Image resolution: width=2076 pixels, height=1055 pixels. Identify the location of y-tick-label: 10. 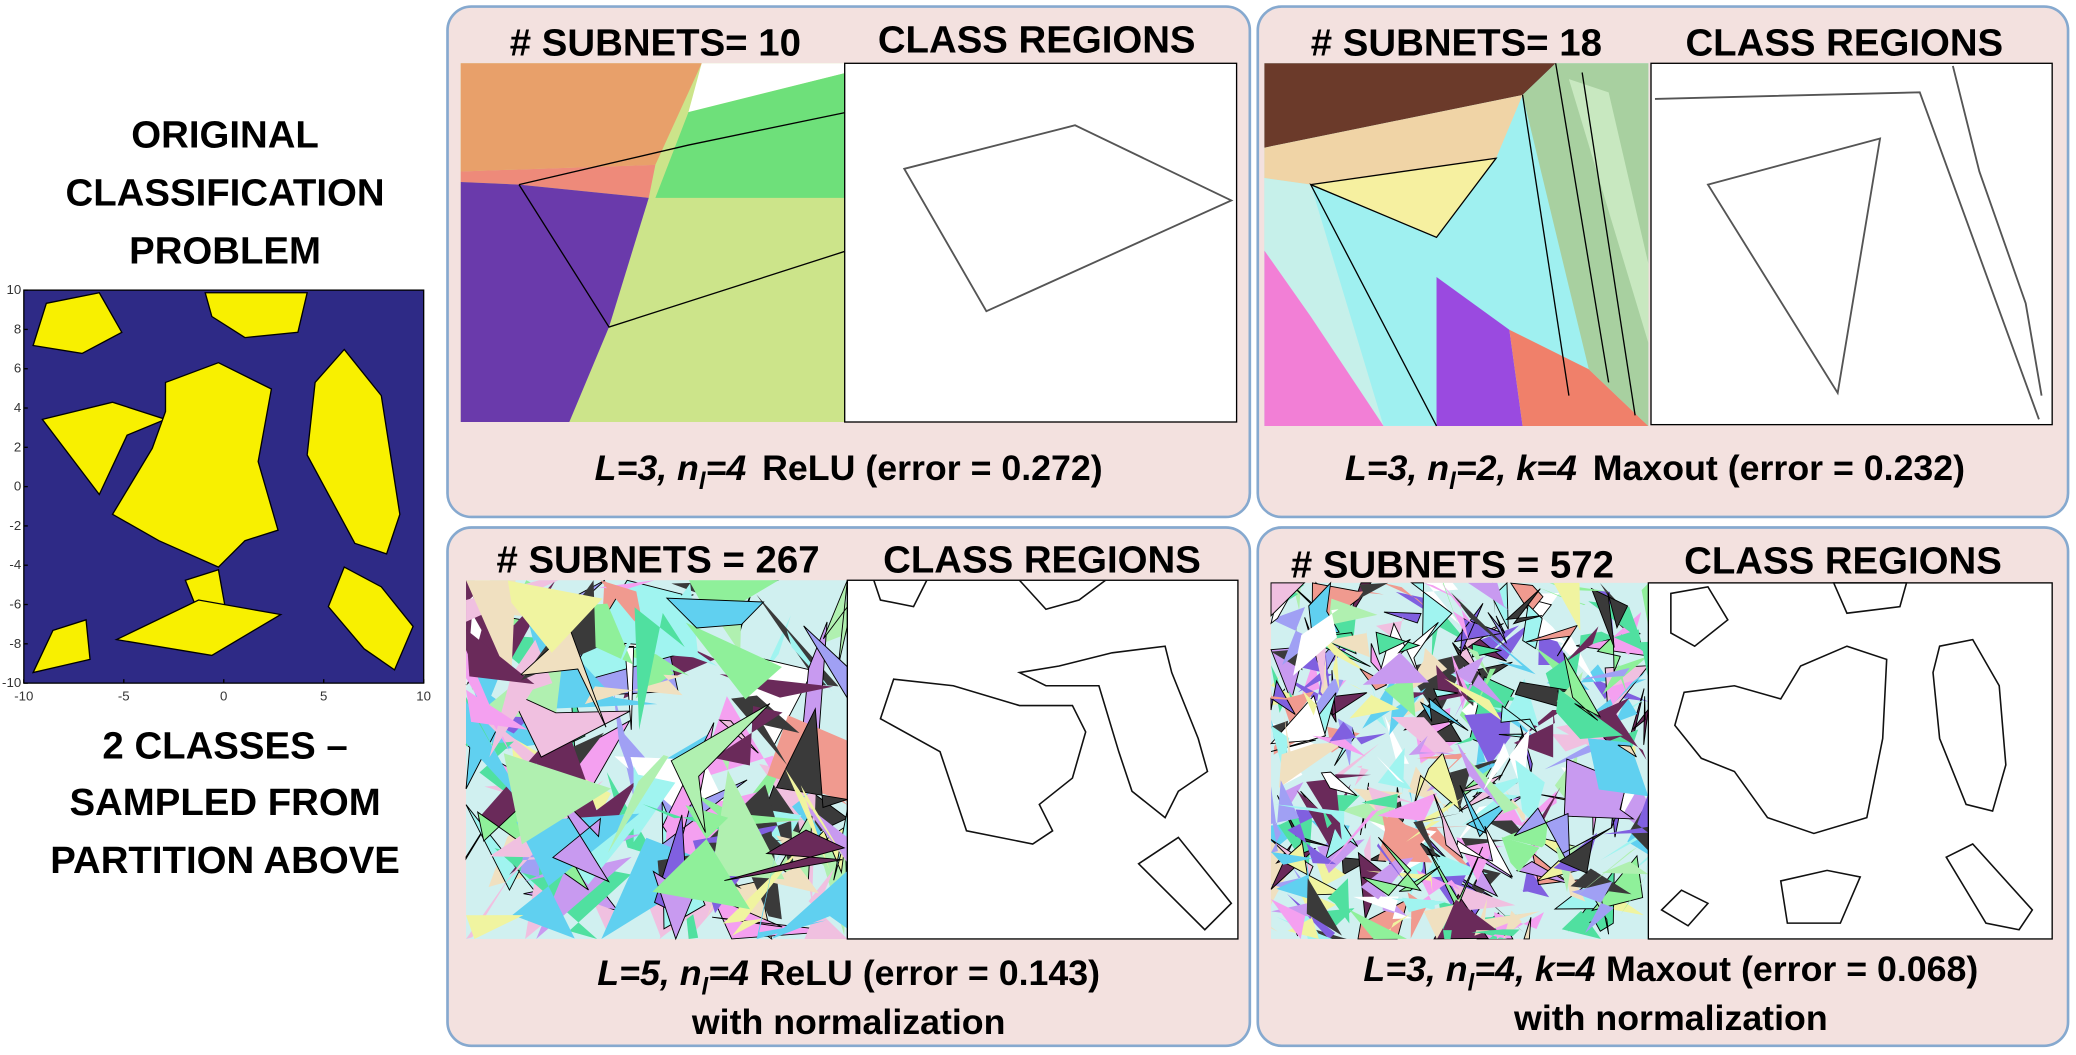
(13, 289).